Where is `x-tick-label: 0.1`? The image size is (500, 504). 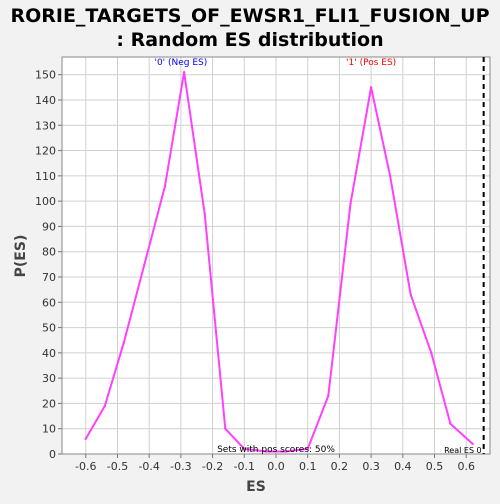 x-tick-label: 0.1 is located at coordinates (308, 466).